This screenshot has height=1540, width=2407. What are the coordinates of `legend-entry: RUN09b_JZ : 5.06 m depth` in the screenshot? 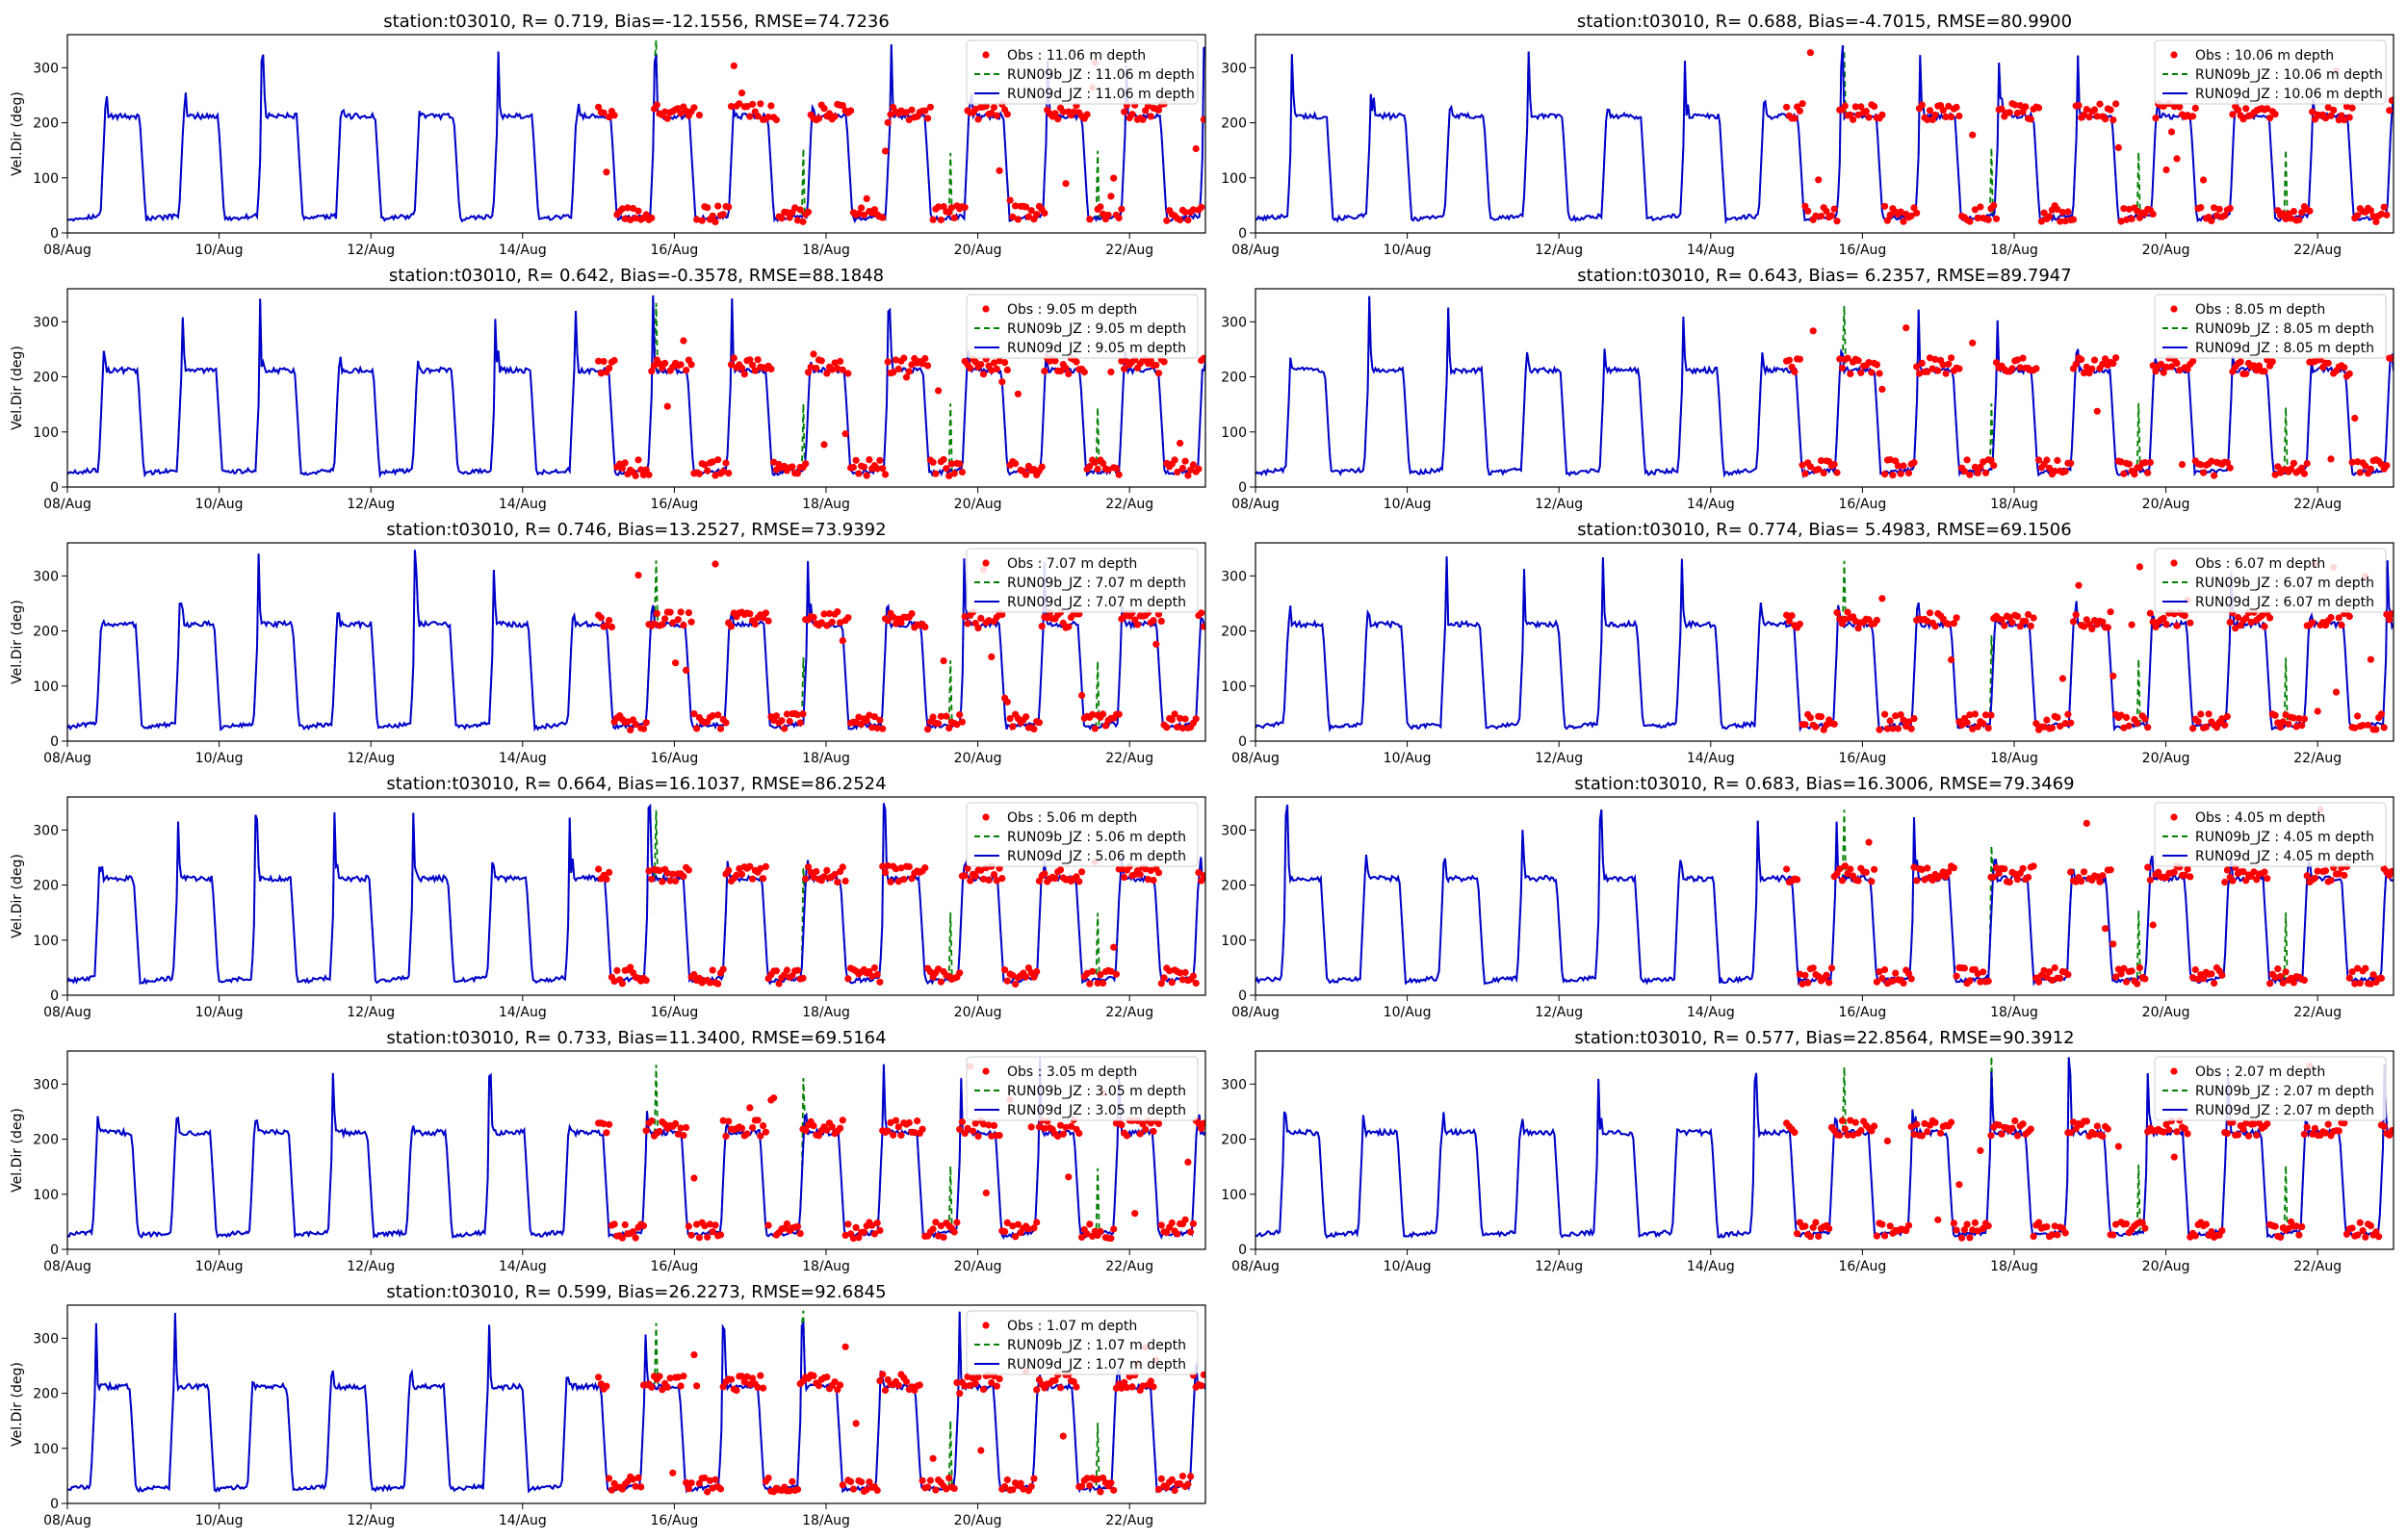 It's located at (1096, 837).